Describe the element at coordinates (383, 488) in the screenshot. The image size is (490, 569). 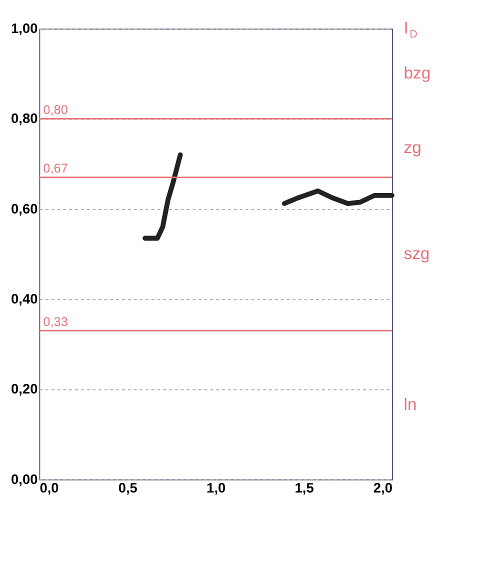
I see `x-tick-label: 2,0` at that location.